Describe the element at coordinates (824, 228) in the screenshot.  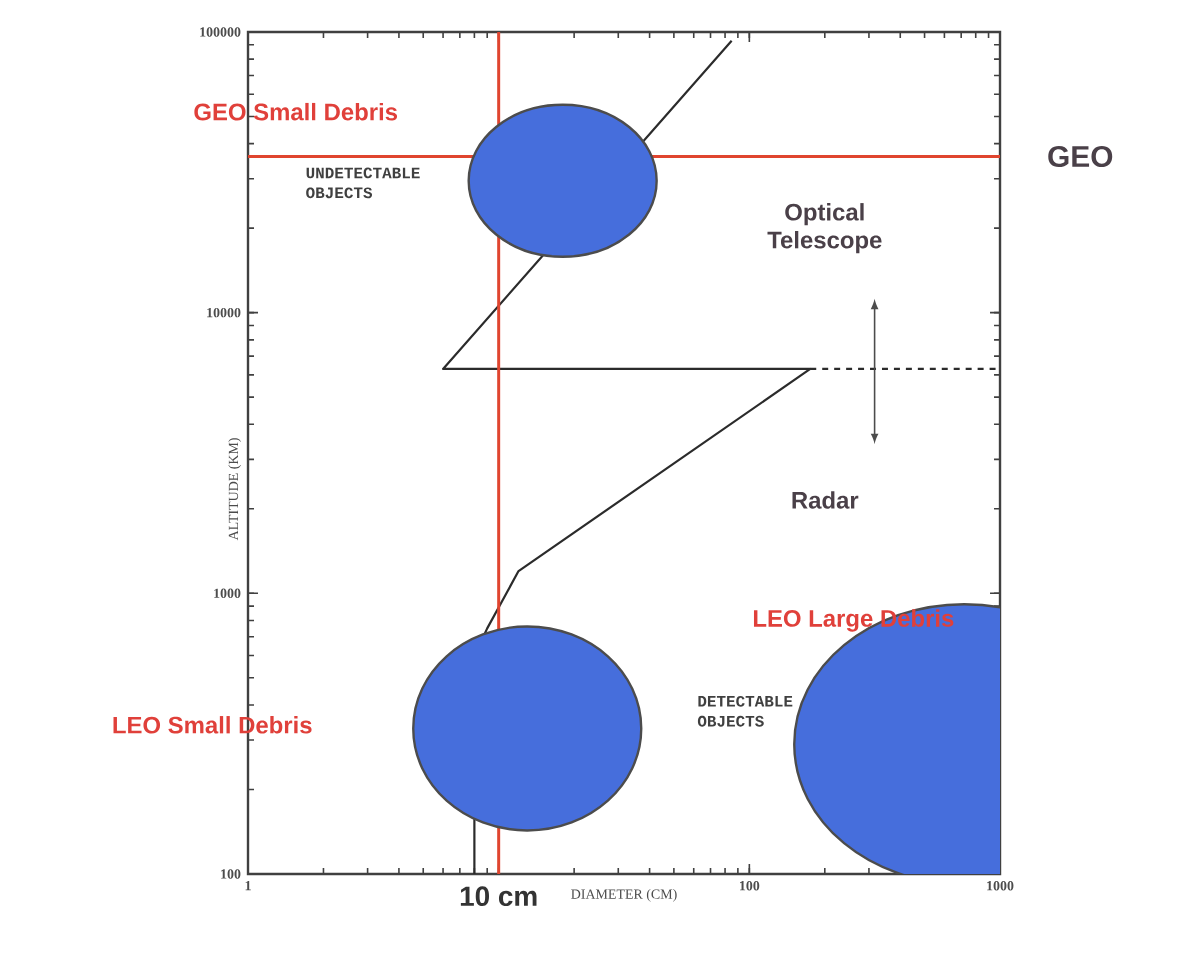
I see `annotation: Optical Telescope` at that location.